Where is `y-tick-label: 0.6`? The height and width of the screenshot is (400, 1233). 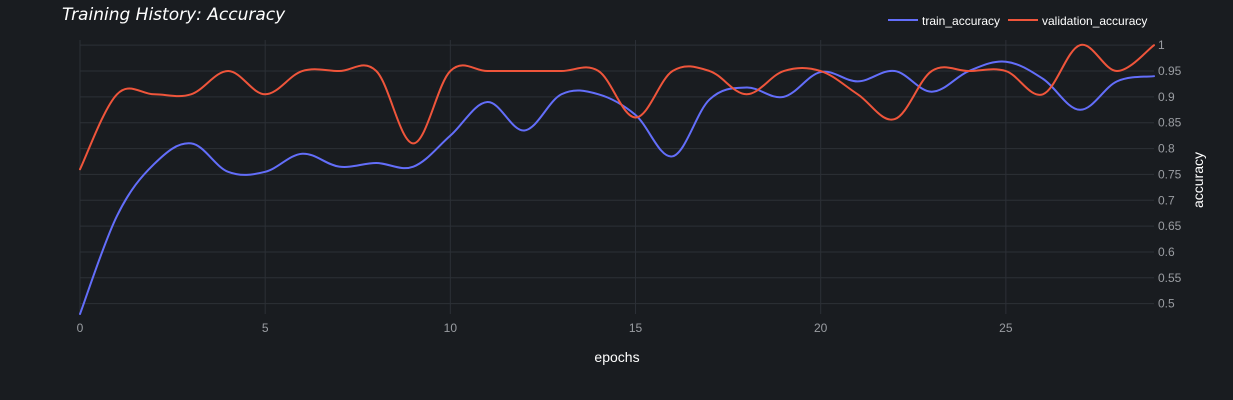 y-tick-label: 0.6 is located at coordinates (1166, 252).